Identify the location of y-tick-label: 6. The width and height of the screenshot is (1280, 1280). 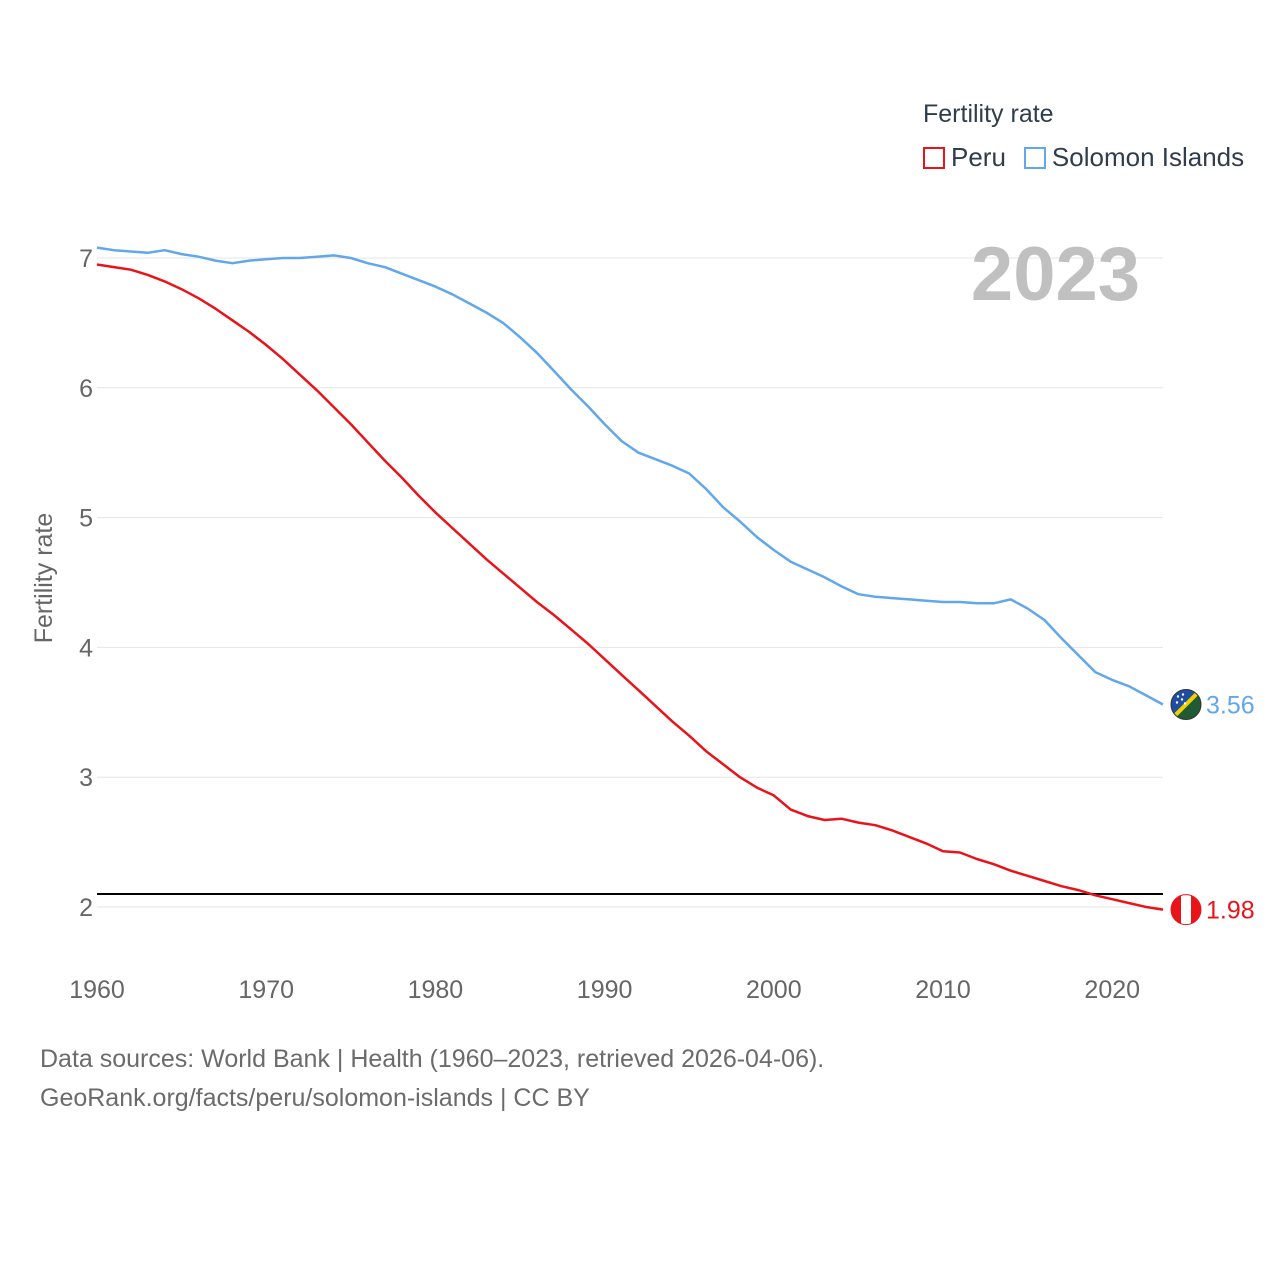
(86, 389).